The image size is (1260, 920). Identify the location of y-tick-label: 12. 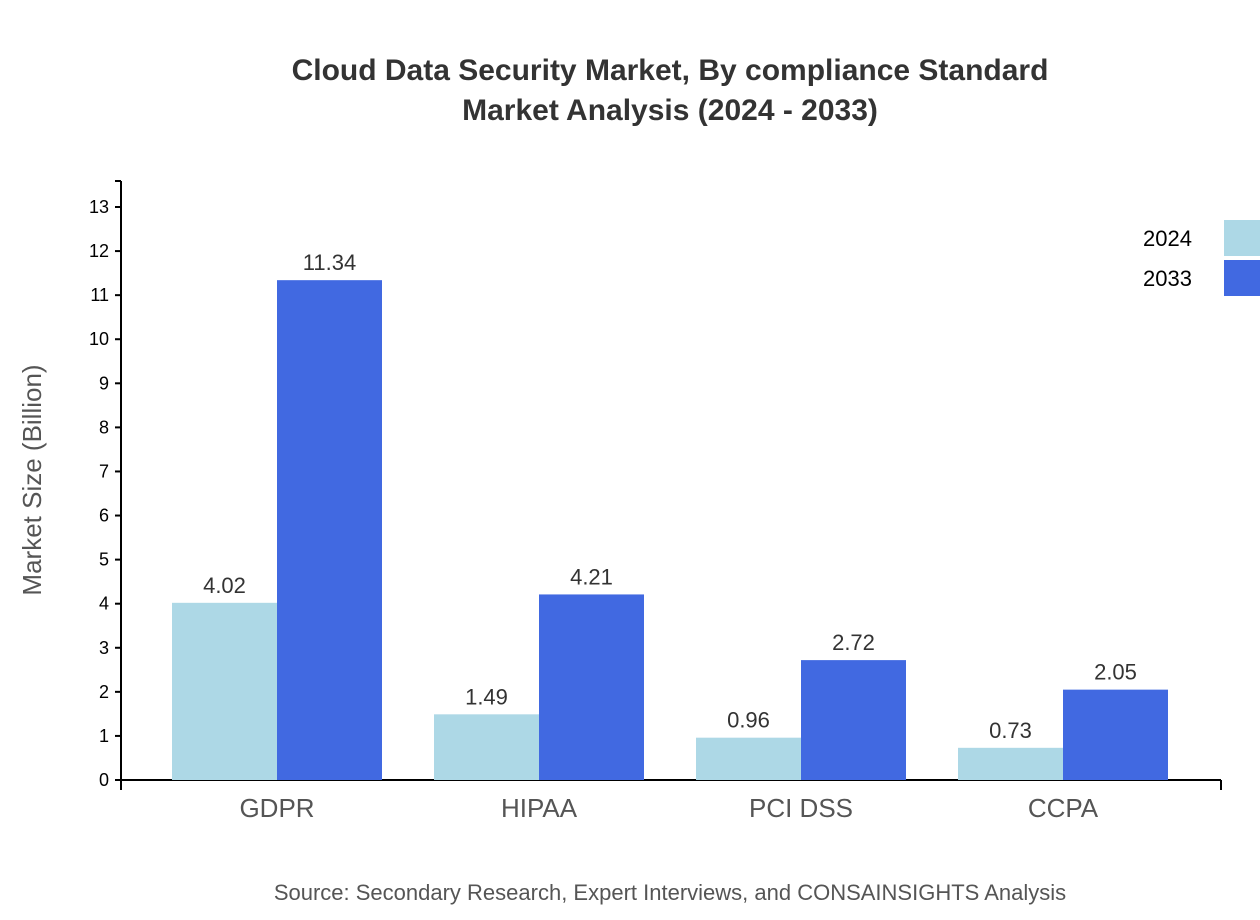
(99, 251).